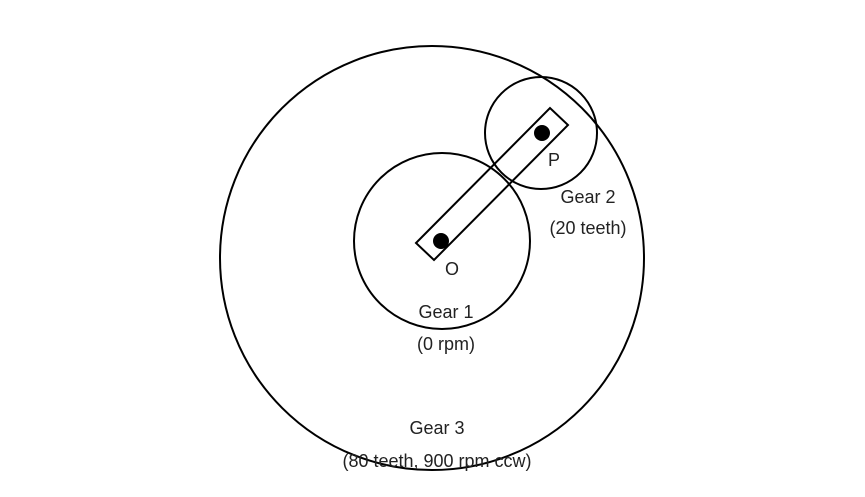 The width and height of the screenshot is (865, 497). Describe the element at coordinates (436, 428) in the screenshot. I see `gear-3-name-label: Gear 3` at that location.